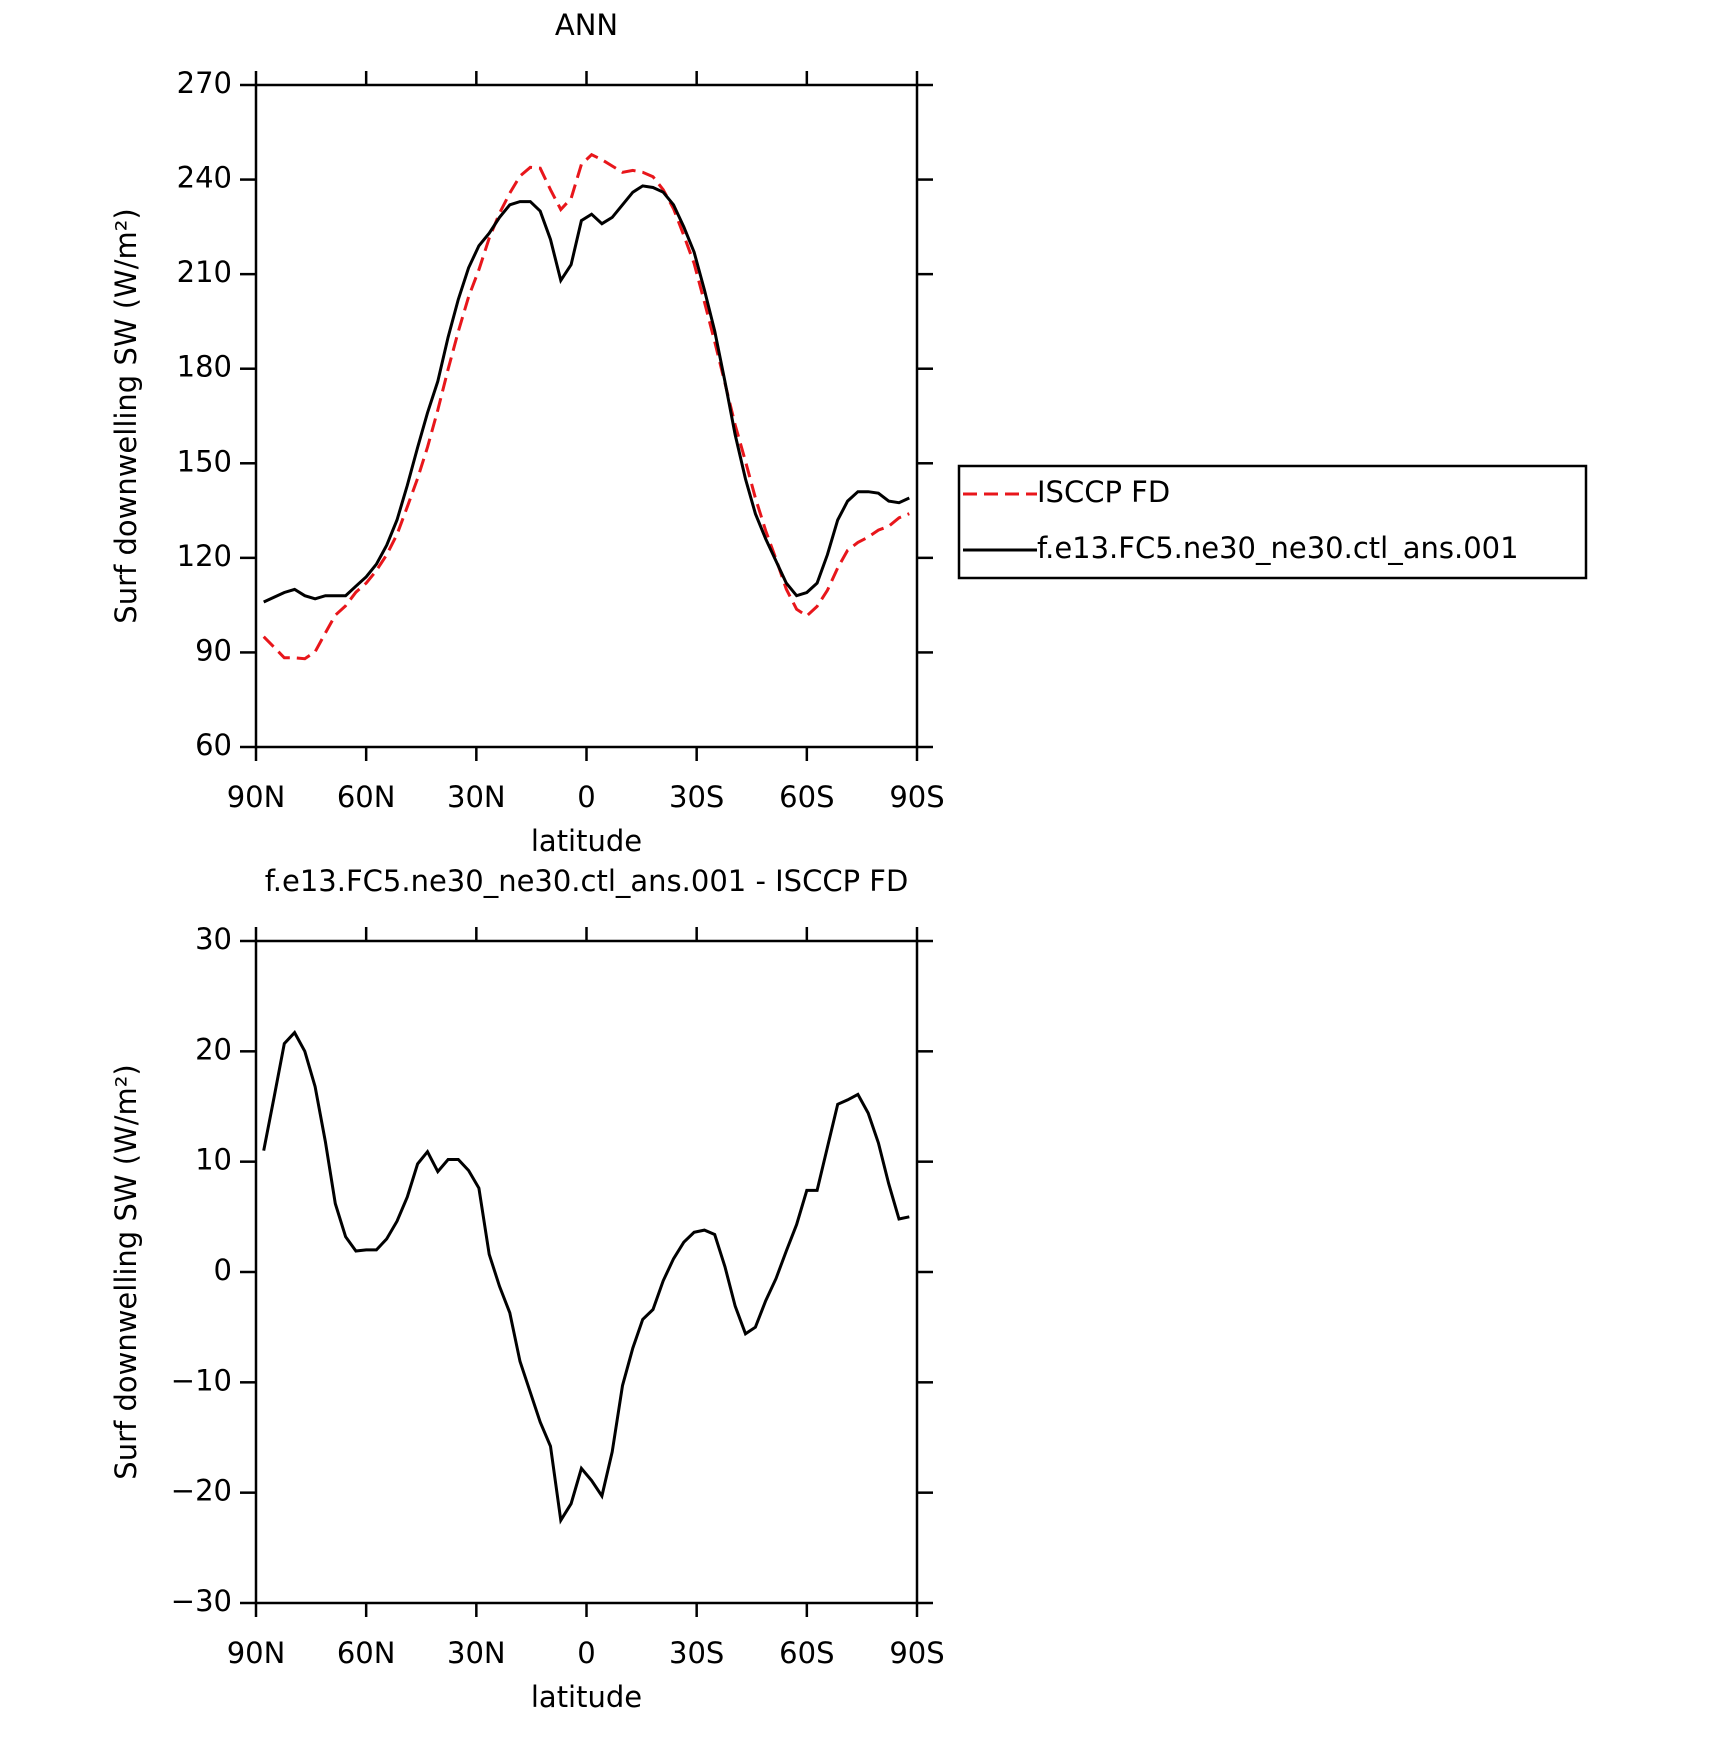 Image resolution: width=1710 pixels, height=1741 pixels. I want to click on y-tick-label: 240, so click(204, 178).